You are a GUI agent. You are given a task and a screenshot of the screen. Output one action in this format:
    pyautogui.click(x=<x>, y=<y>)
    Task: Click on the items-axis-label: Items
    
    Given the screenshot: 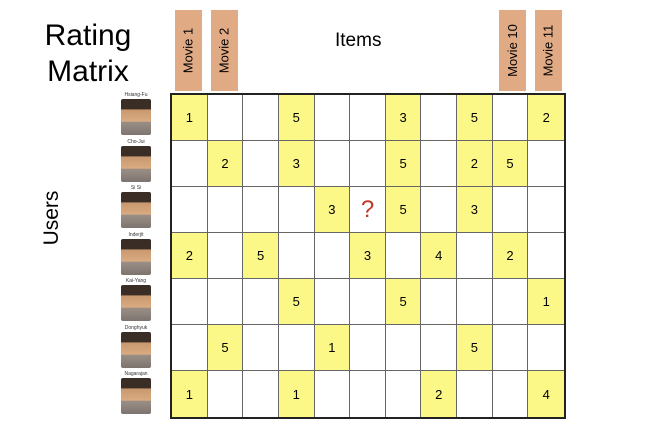 What is the action you would take?
    pyautogui.click(x=358, y=40)
    